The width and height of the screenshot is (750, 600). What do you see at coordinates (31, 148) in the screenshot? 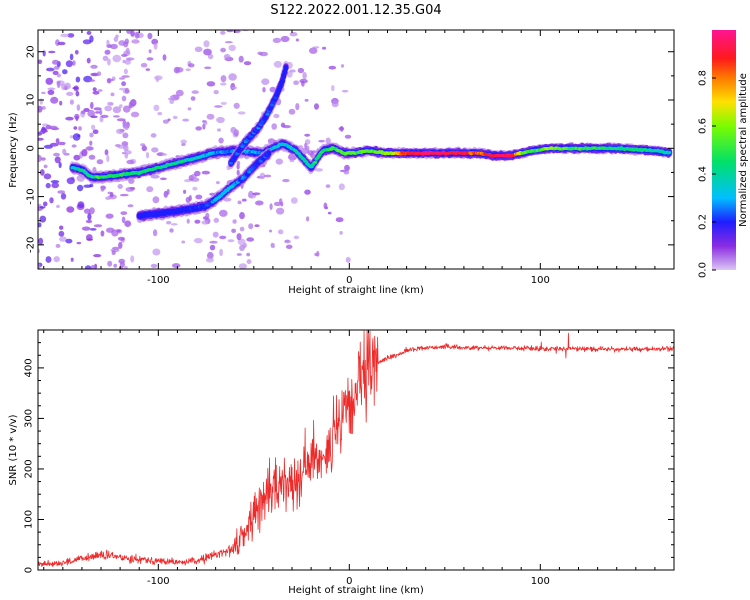
I see `y-tick-label: 0` at bounding box center [31, 148].